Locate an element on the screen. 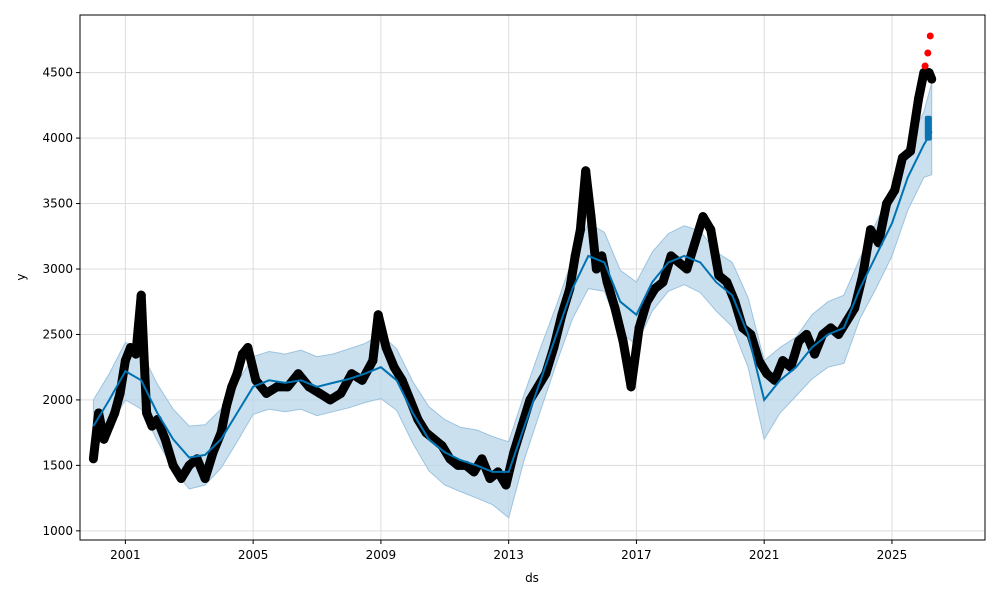  red-points-layer is located at coordinates (927, 51).